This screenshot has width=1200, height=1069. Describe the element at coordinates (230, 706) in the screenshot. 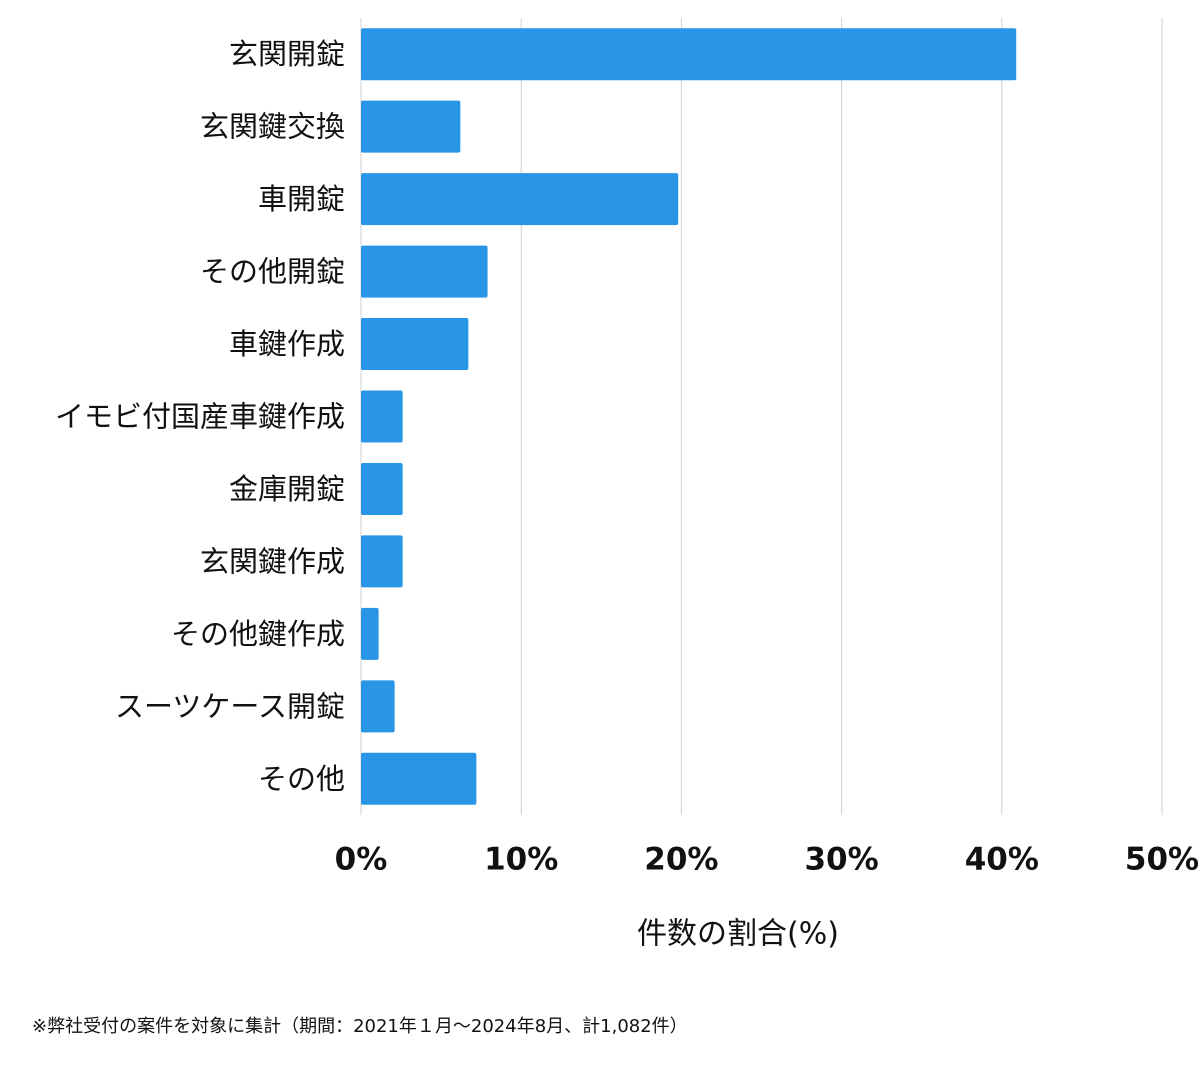

I see `y-tick-label: スーツケース開錠` at that location.